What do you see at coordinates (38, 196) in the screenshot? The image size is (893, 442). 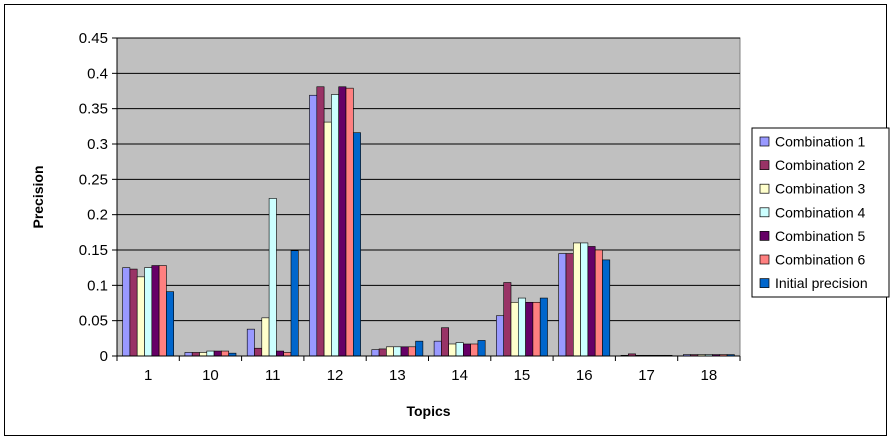 I see `y-axis-title: Precision` at bounding box center [38, 196].